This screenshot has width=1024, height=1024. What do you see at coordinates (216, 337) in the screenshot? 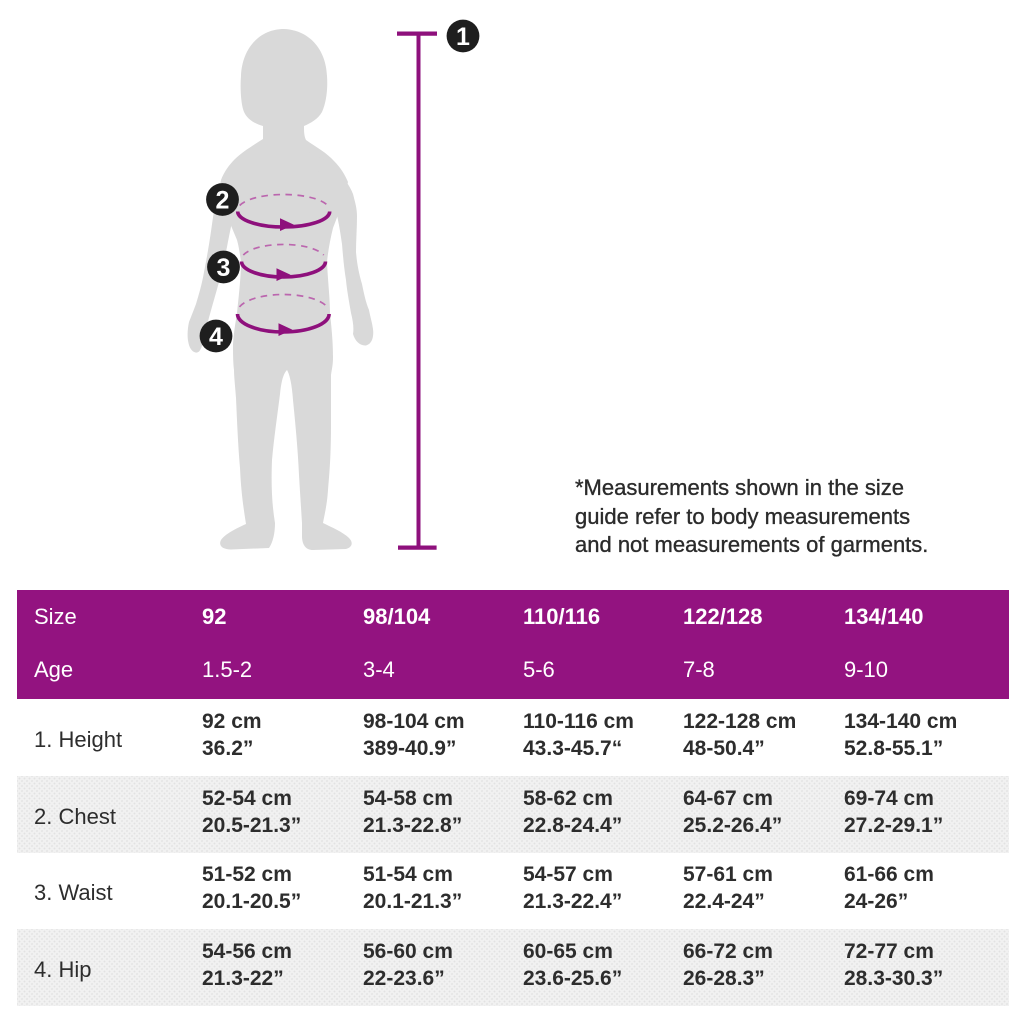
I see `svg-text: 4` at bounding box center [216, 337].